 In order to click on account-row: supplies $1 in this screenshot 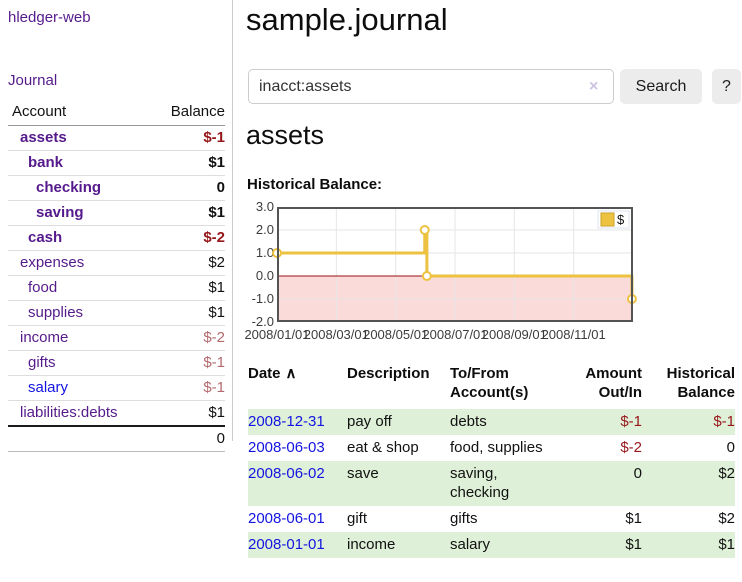, I will do `click(116, 313)`.